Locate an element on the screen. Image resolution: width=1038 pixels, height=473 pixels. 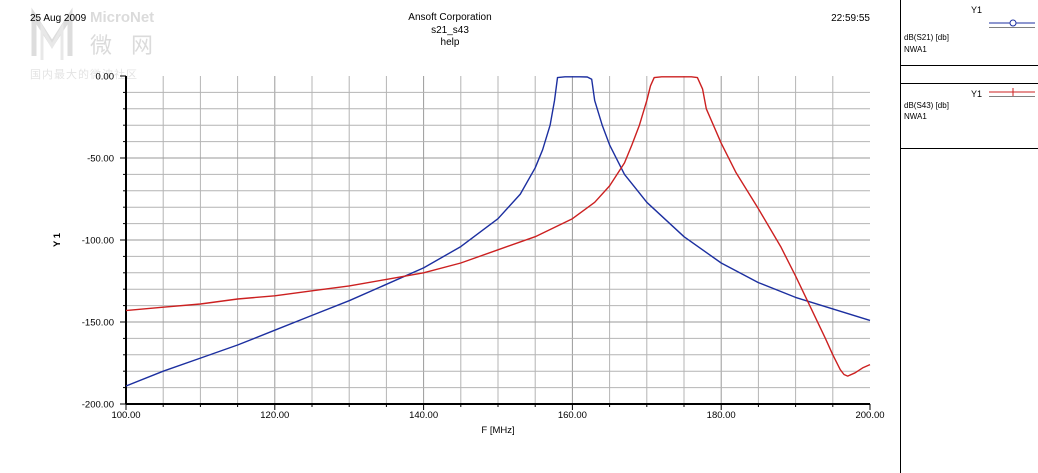
plot-header: Ansoft Corporation s21_s43 help is located at coordinates (450, 31).